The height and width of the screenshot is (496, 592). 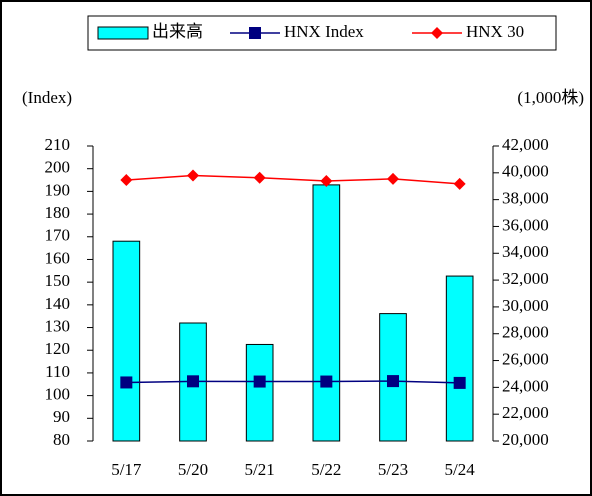 I want to click on y2-tick-label: 24,000, so click(x=525, y=385).